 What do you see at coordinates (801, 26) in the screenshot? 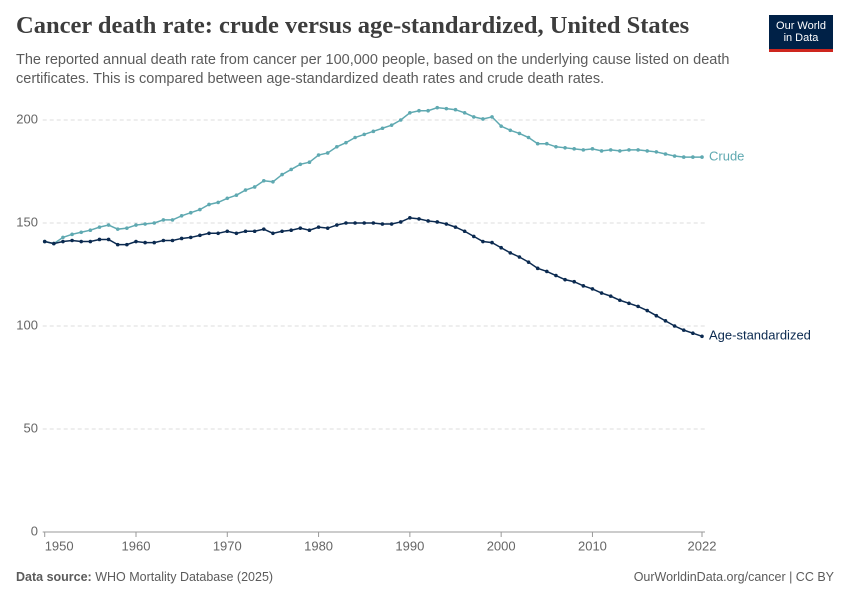
I see `logo-line: Our World` at bounding box center [801, 26].